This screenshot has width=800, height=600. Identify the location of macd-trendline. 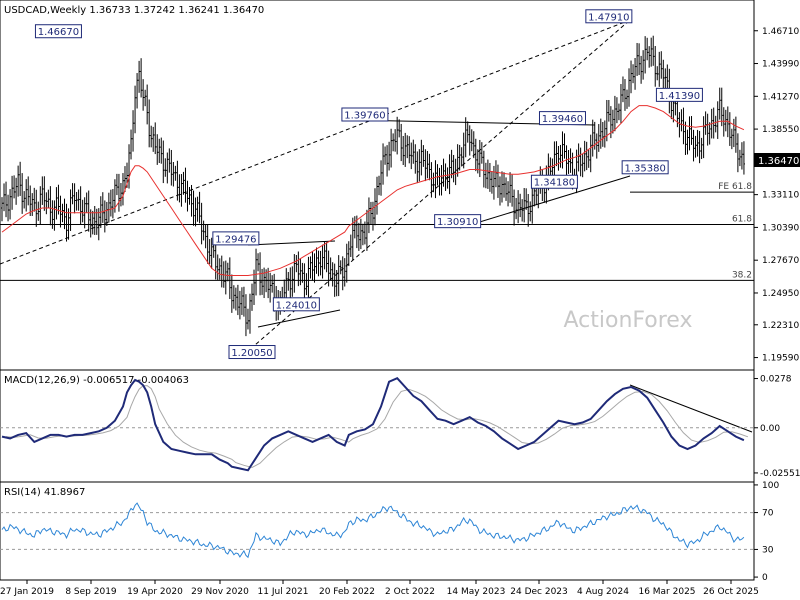
(691, 408).